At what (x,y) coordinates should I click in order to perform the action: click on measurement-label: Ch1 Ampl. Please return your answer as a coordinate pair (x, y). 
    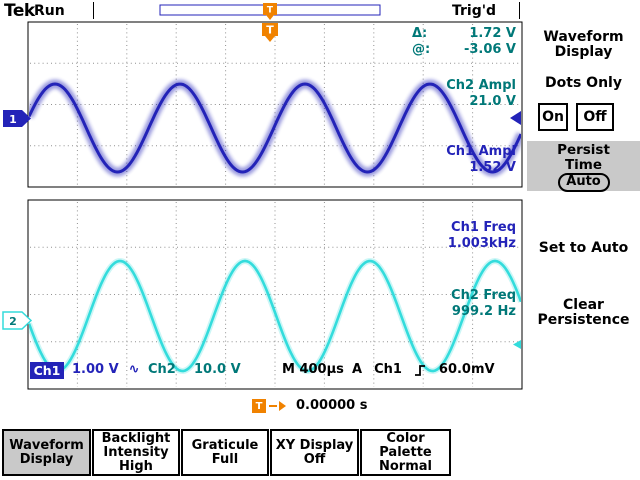
    Looking at the image, I should click on (481, 151).